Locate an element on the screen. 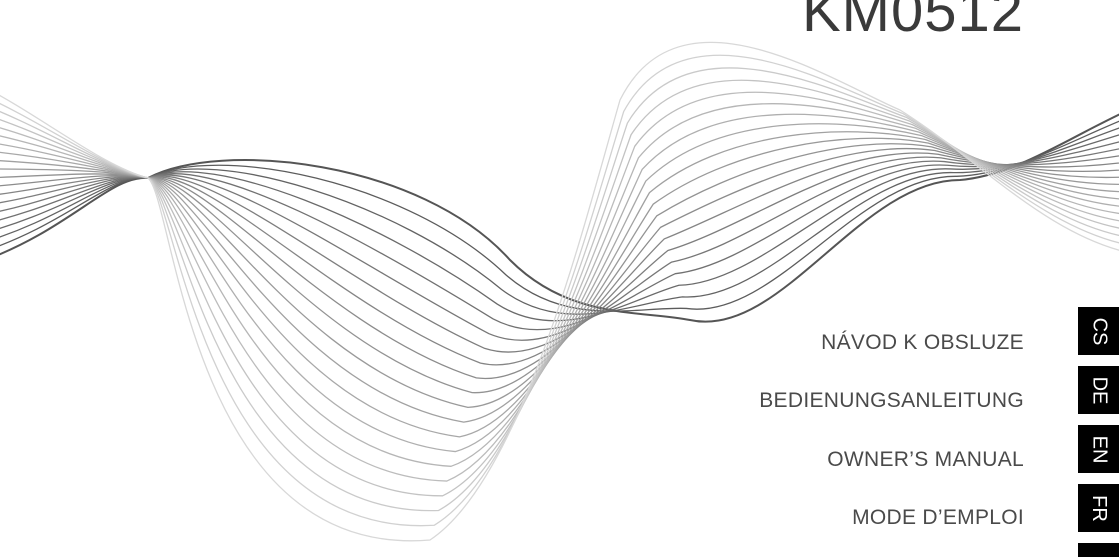 Image resolution: width=1119 pixels, height=557 pixels. tab-en-label: EN is located at coordinates (1098, 449).